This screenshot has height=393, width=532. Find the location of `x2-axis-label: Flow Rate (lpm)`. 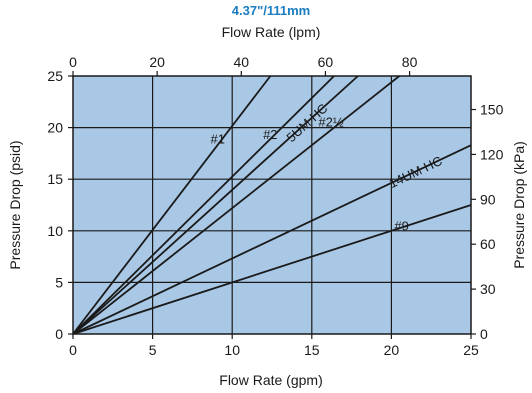

x2-axis-label: Flow Rate (lpm) is located at coordinates (271, 32).